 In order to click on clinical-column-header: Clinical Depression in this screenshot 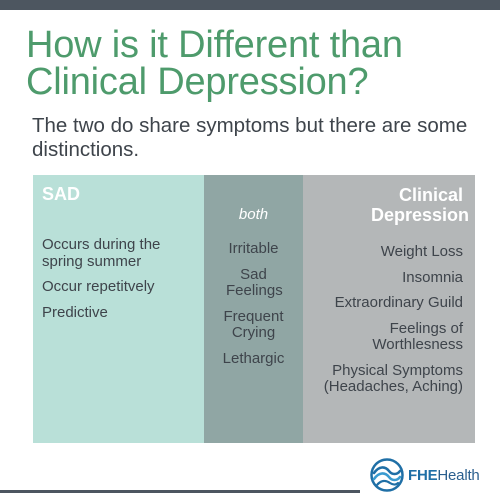, I will do `click(420, 205)`.